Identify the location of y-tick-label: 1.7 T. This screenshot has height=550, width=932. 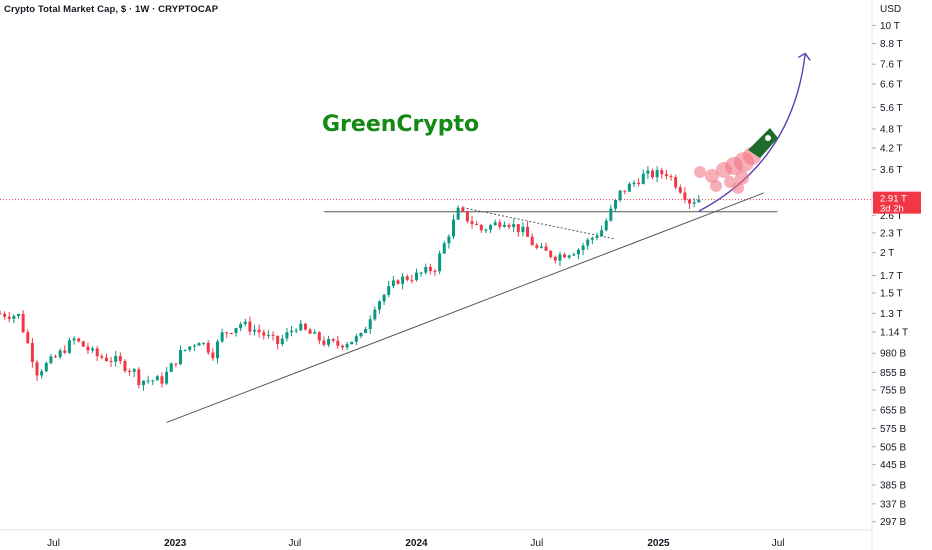
(891, 276).